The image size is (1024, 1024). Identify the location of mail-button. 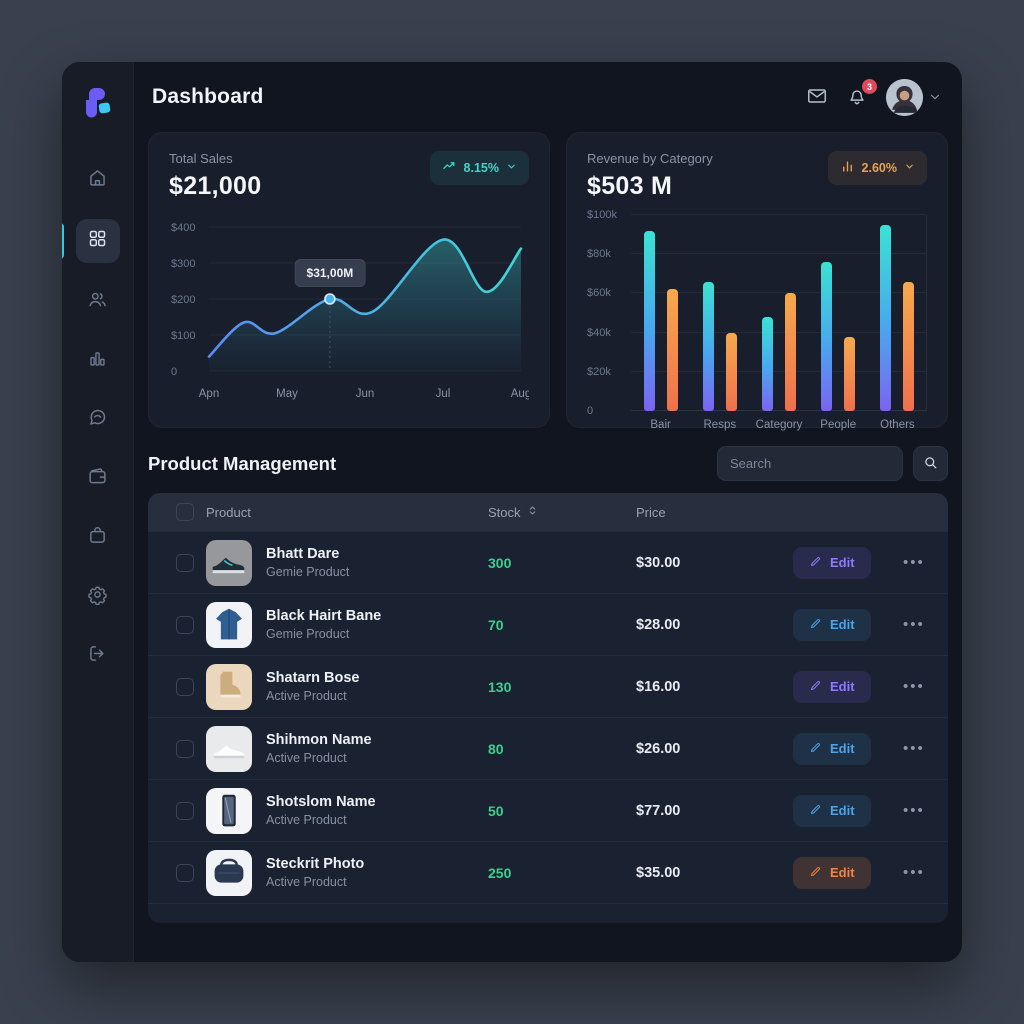
(818, 97).